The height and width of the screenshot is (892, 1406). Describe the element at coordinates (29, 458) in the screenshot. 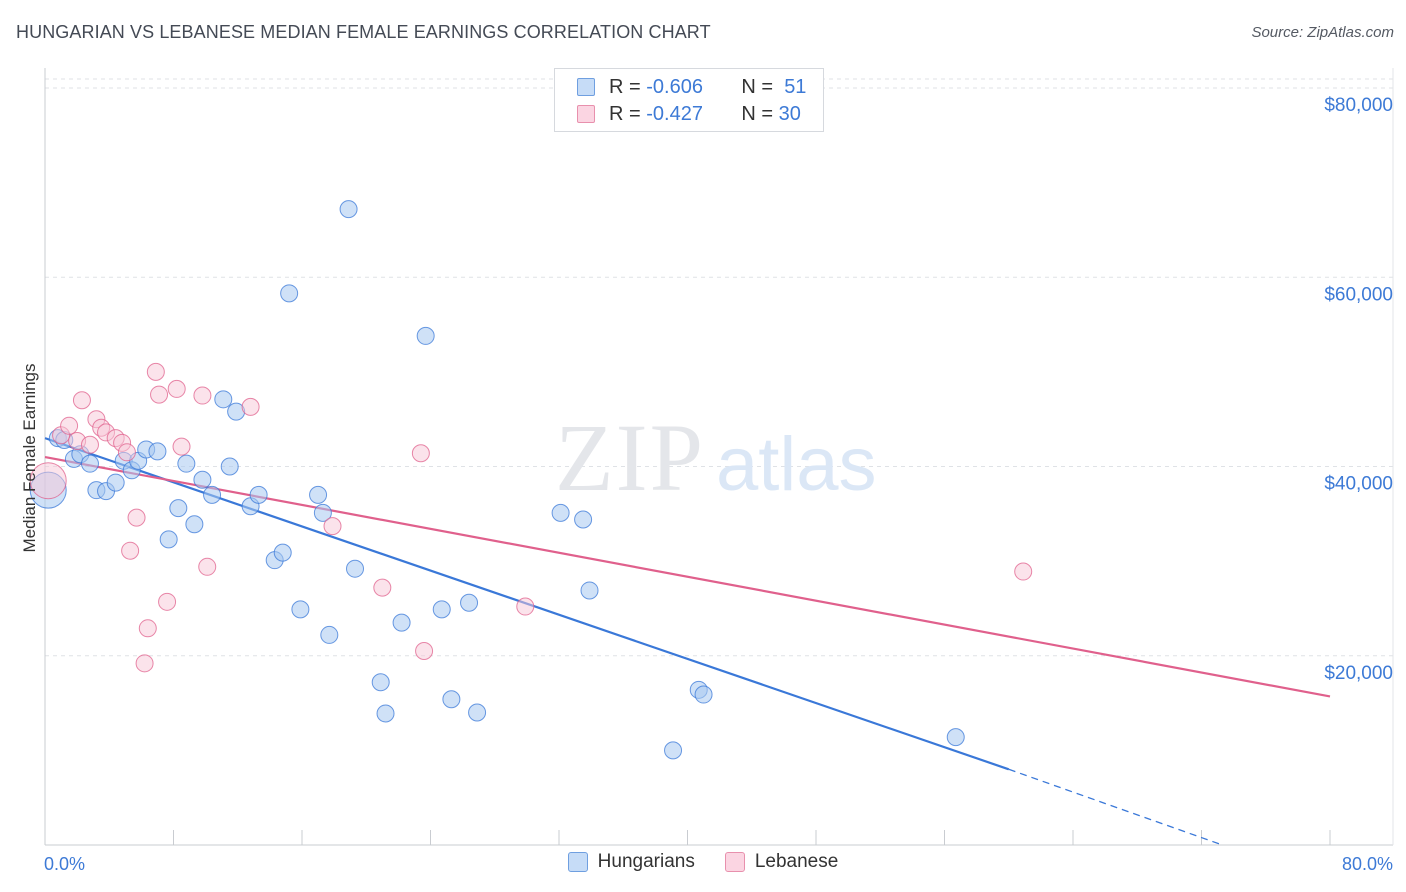

I see `y-axis-label: Median Female Earnings` at that location.